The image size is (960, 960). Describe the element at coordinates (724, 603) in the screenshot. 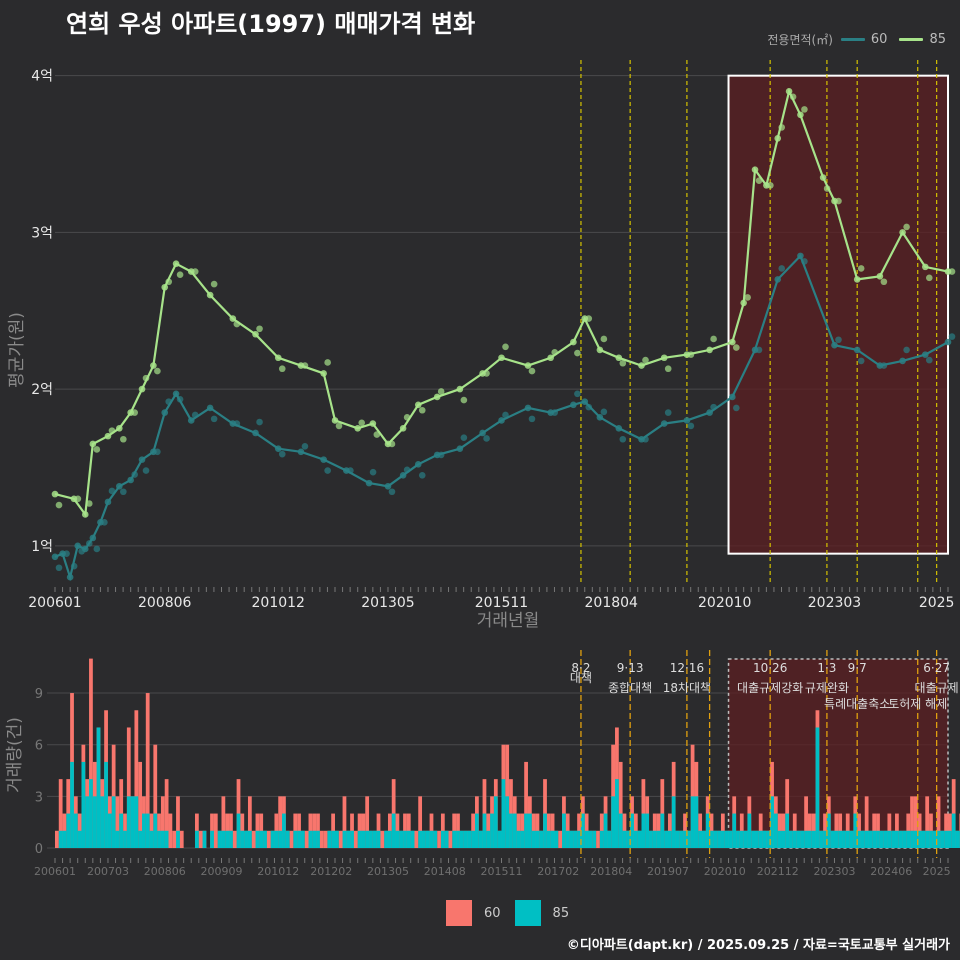

I see `price-x-tick-label: 202010` at that location.